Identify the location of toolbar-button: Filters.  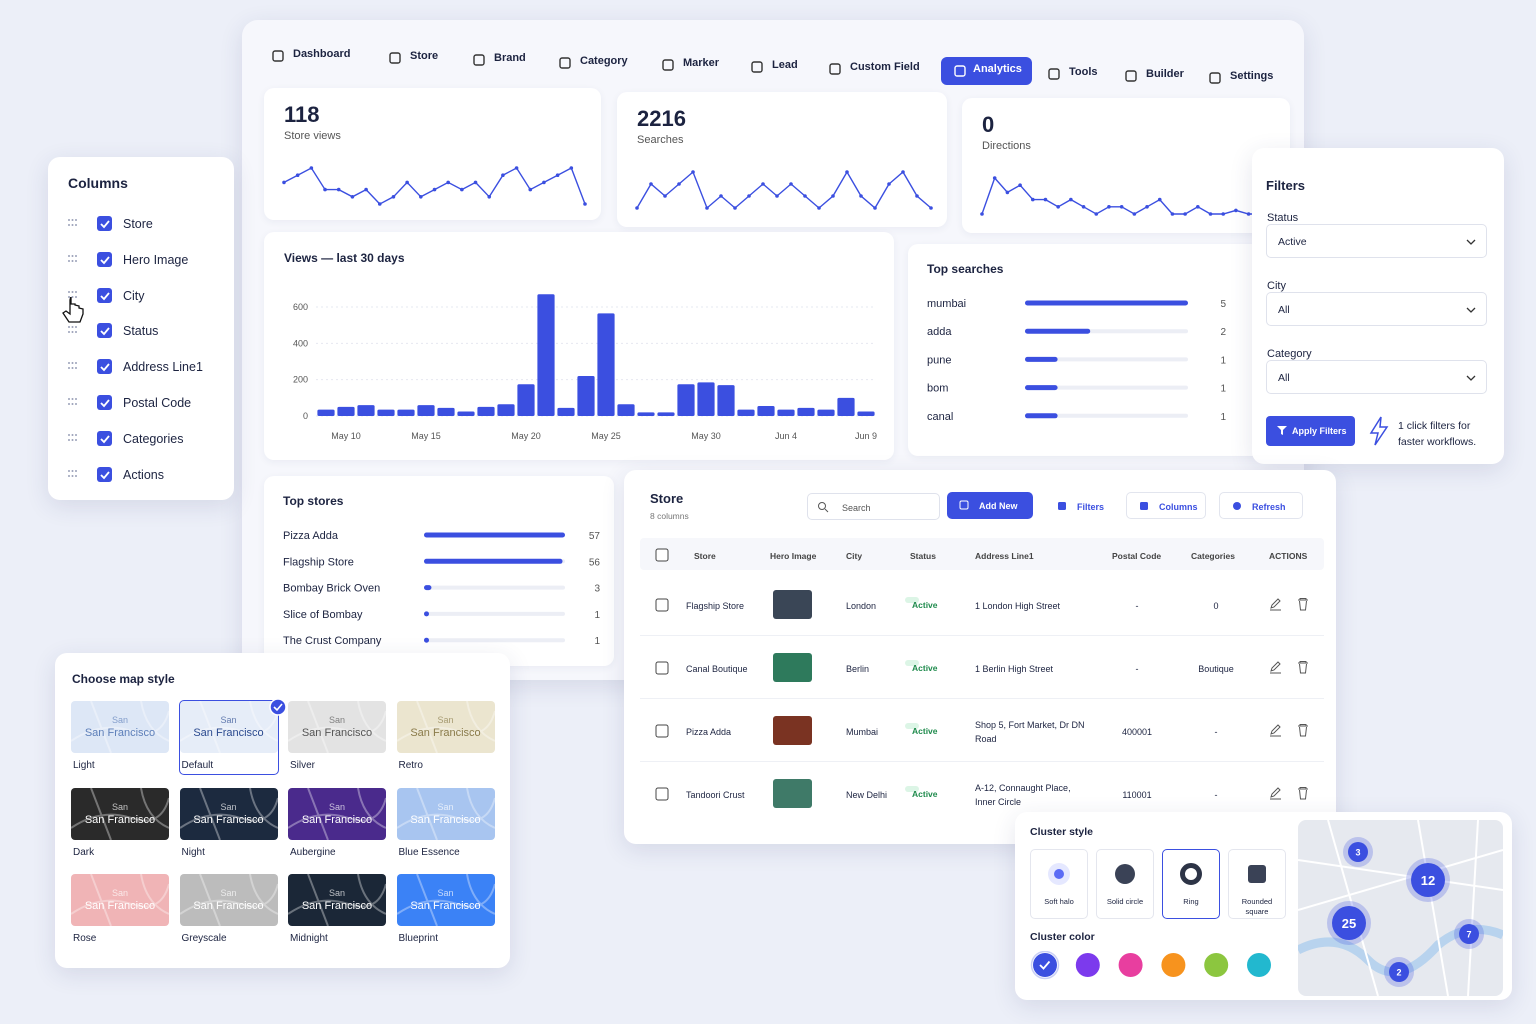
(1079, 505).